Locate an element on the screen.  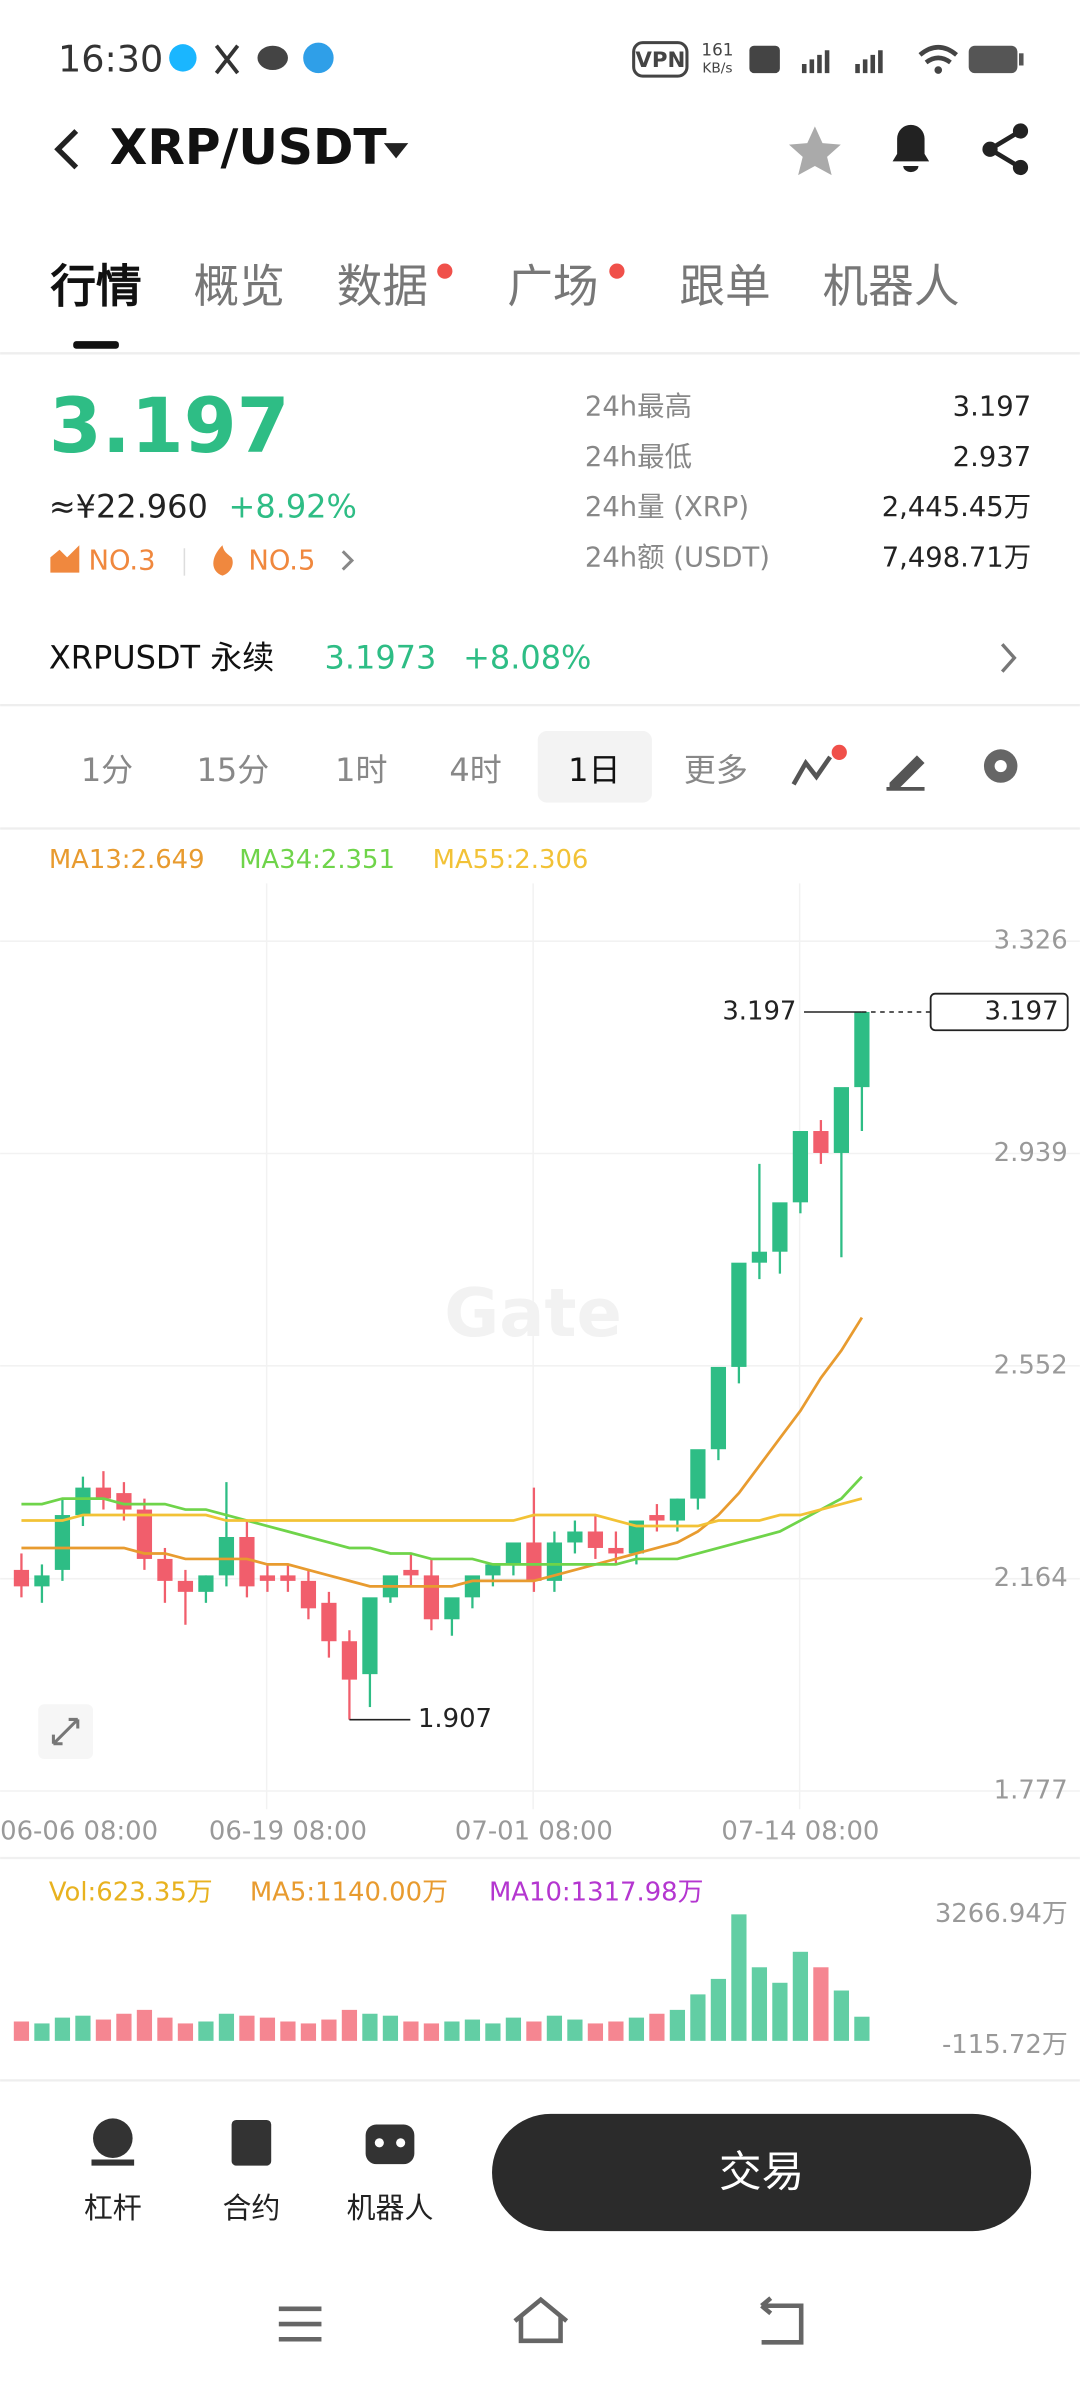
legend-entry: Vol:623.35万 is located at coordinates (131, 1893).